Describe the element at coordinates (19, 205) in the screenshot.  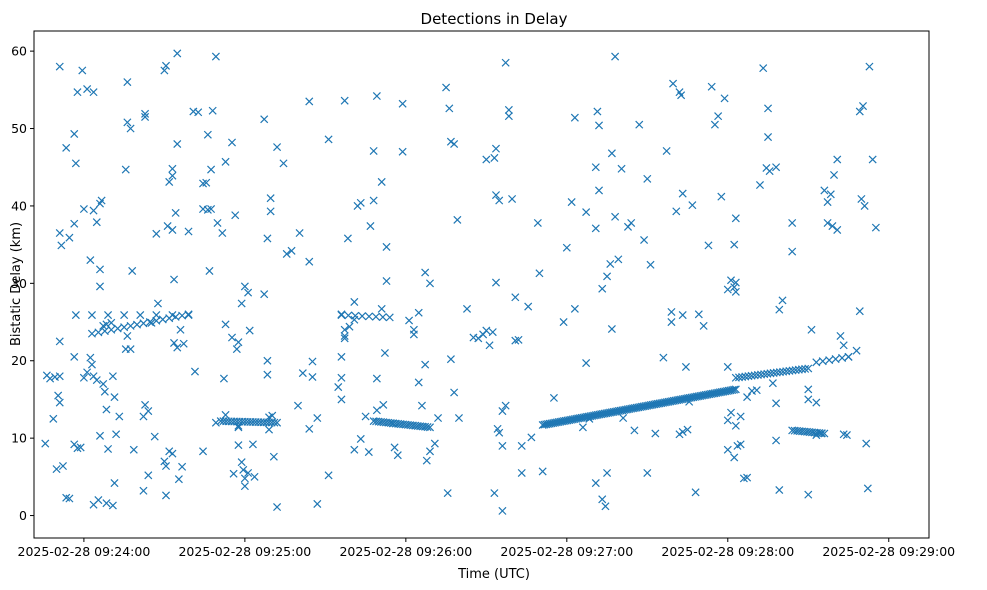
I see `y-tick-label: 40` at that location.